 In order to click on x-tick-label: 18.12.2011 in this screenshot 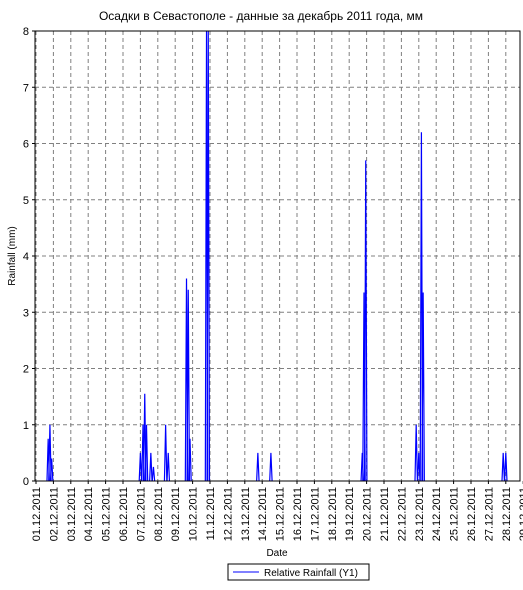, I will do `click(333, 514)`.